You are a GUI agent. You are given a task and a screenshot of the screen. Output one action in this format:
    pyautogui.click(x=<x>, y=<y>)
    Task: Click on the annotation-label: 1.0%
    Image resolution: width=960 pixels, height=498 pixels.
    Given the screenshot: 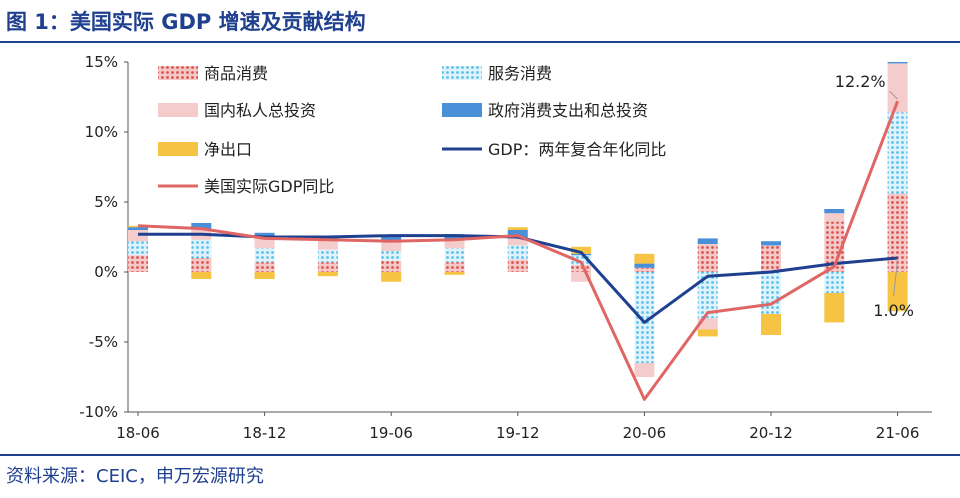 What is the action you would take?
    pyautogui.click(x=893, y=310)
    